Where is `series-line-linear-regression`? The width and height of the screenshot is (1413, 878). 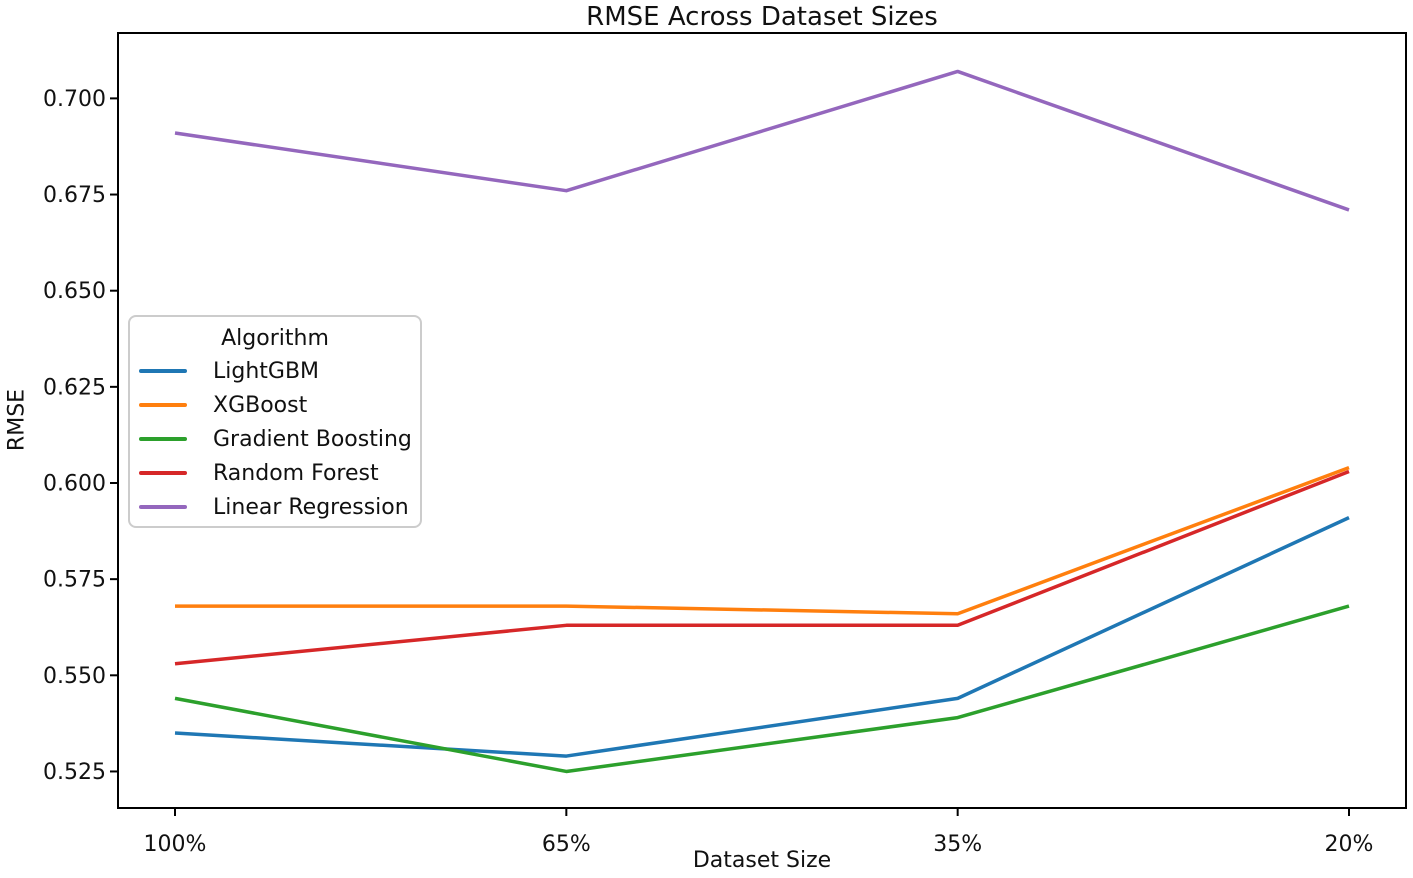 series-line-linear-regression is located at coordinates (762, 140).